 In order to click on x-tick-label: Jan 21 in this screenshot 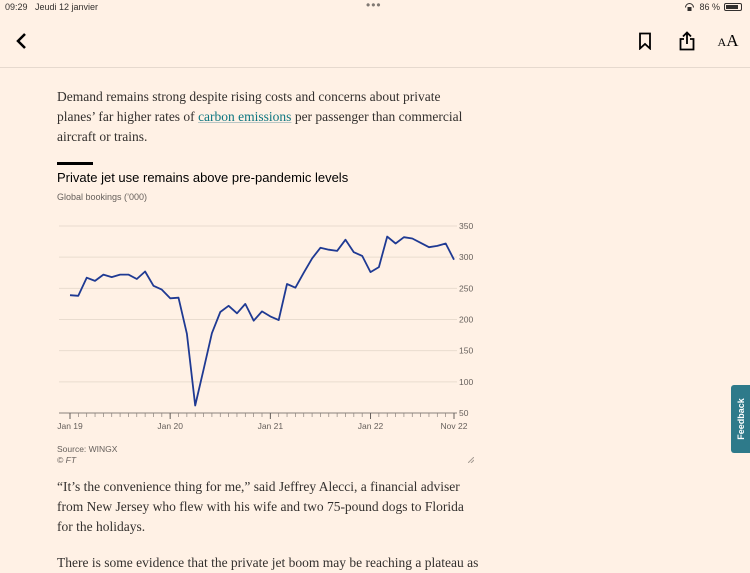, I will do `click(271, 426)`.